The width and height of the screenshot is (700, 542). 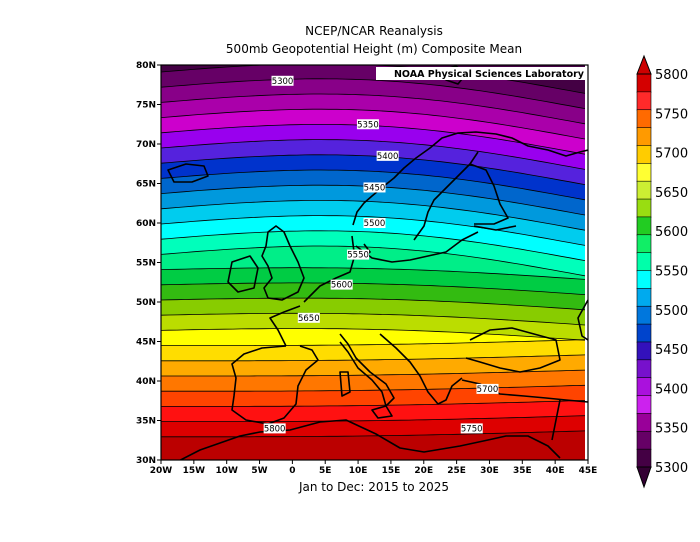 What do you see at coordinates (671, 75) in the screenshot?
I see `colorbar-label: 5800` at bounding box center [671, 75].